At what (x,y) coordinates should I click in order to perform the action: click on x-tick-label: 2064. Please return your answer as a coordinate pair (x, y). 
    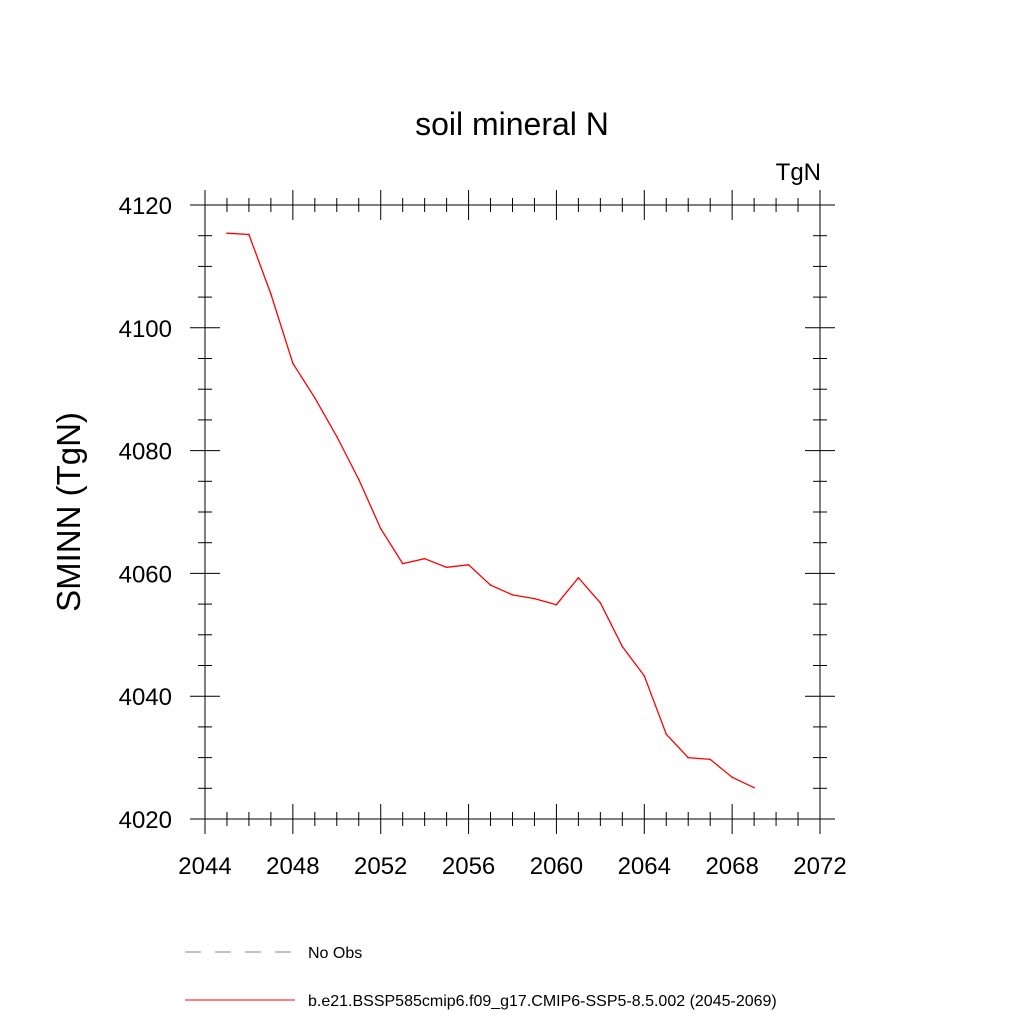
    Looking at the image, I should click on (644, 866).